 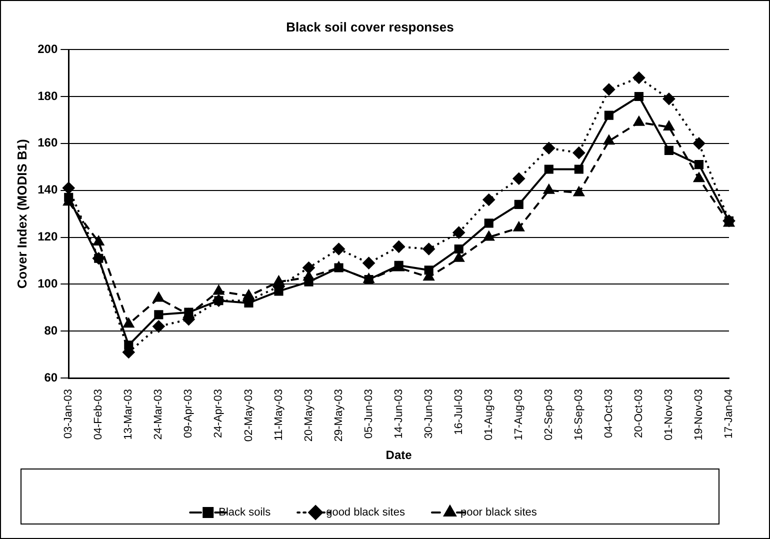 I want to click on x-tick-label: 09-Apr-03, so click(x=188, y=413).